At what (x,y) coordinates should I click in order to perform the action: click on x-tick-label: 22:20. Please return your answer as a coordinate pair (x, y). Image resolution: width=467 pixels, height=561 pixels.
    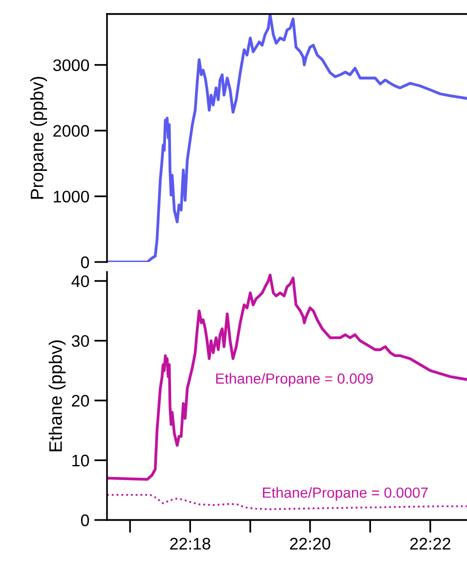
    Looking at the image, I should click on (310, 544).